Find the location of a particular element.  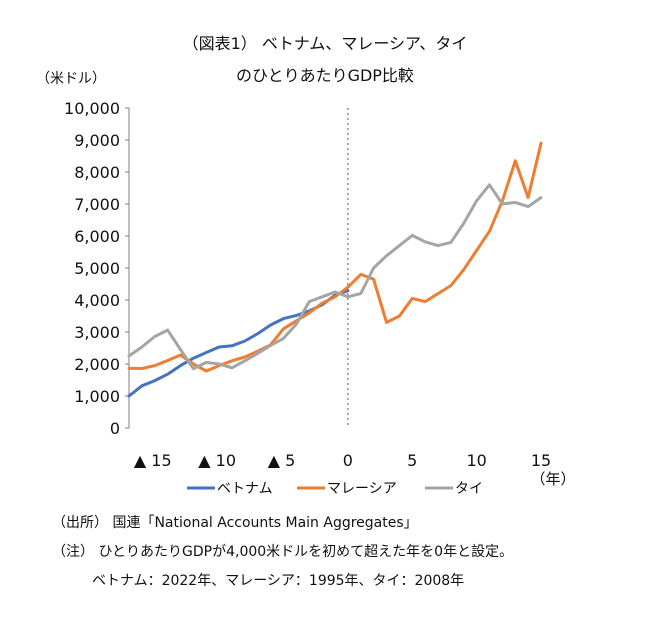

y-tick-label: 9,000 is located at coordinates (97, 140).